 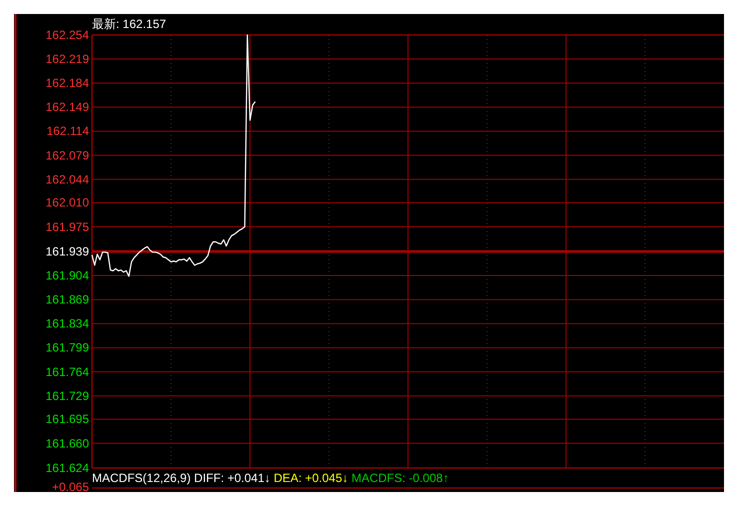 What do you see at coordinates (129, 24) in the screenshot?
I see `chart-title: 最新: 162.157` at bounding box center [129, 24].